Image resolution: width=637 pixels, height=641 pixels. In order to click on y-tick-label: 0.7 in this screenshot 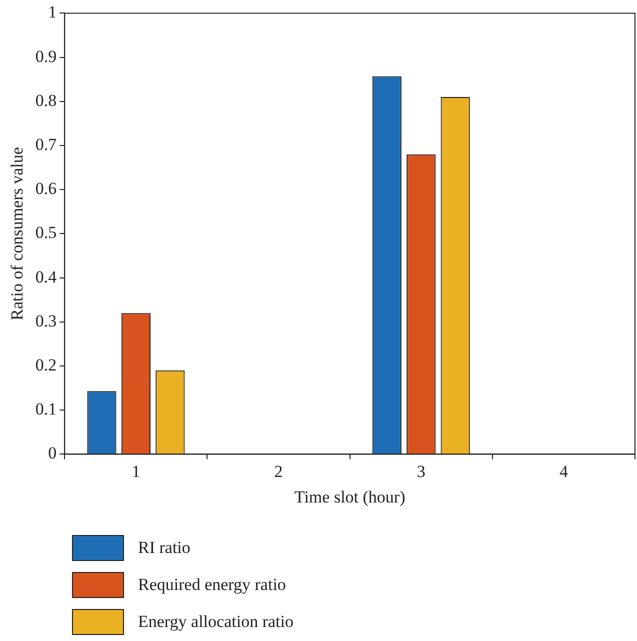, I will do `click(46, 144)`.